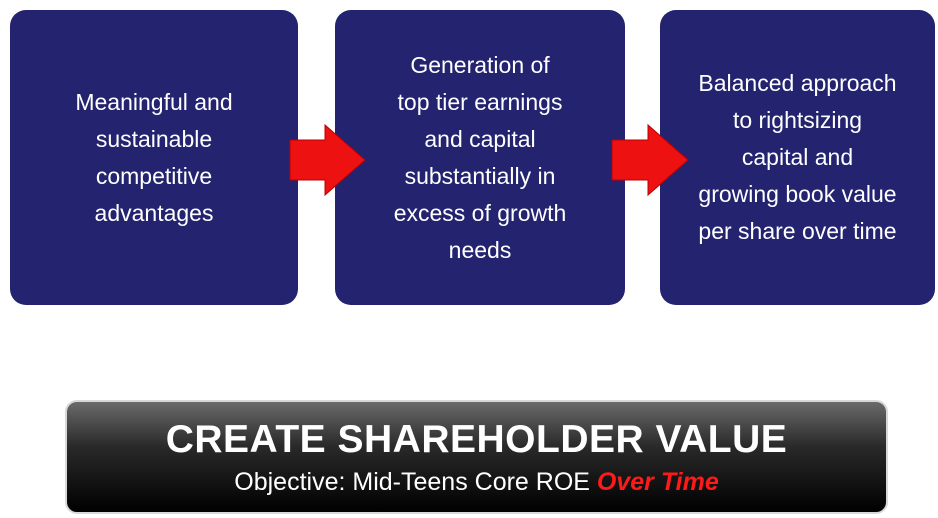 The width and height of the screenshot is (938, 518). I want to click on banner-subtitle: Objective: Mid-Teens Core ROE Over Time, so click(476, 482).